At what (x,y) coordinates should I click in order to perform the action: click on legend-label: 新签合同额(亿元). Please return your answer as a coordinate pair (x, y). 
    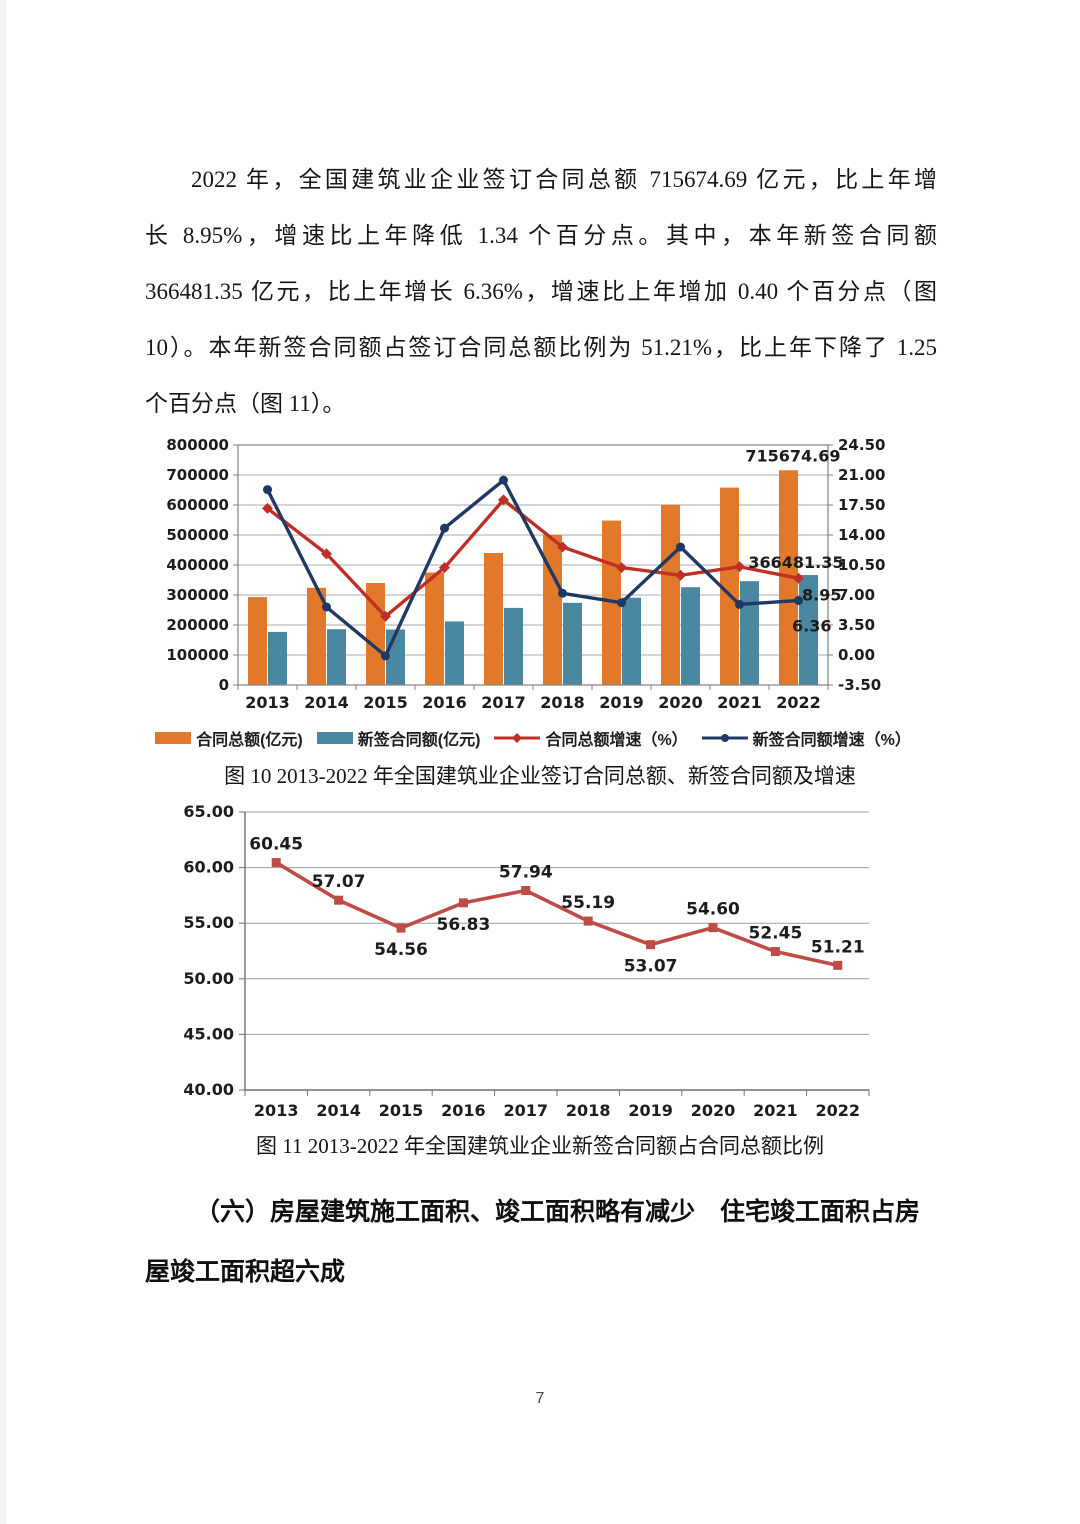
    Looking at the image, I should click on (419, 740).